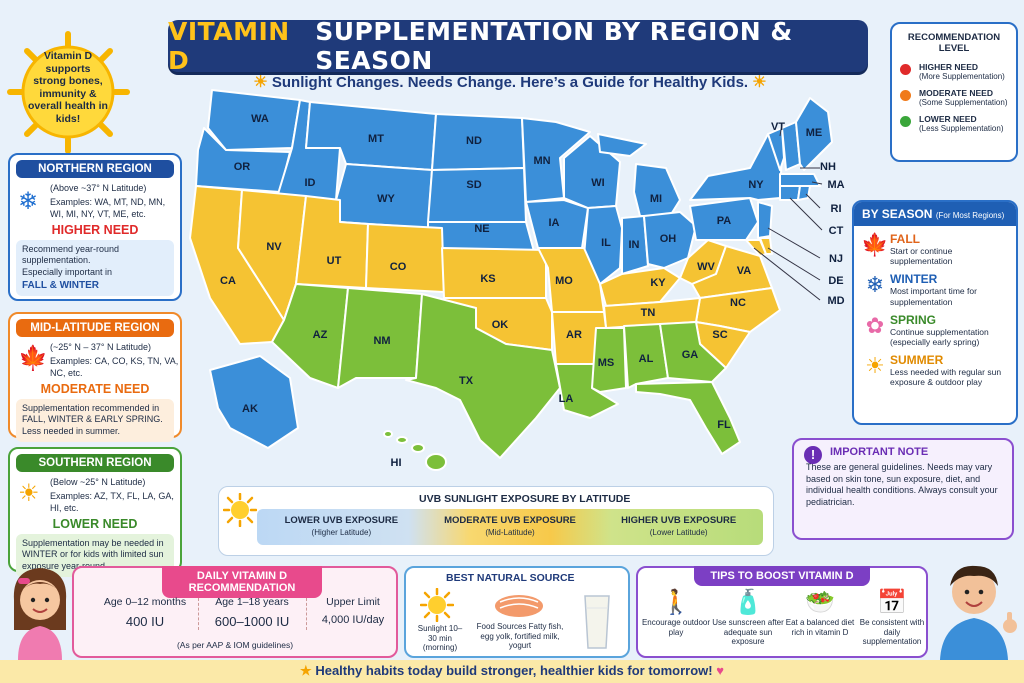 This screenshot has height=683, width=1024. I want to click on tip-balanced-diet: 🥗 Eat a balanced diet rich in vitamin D, so click(820, 612).